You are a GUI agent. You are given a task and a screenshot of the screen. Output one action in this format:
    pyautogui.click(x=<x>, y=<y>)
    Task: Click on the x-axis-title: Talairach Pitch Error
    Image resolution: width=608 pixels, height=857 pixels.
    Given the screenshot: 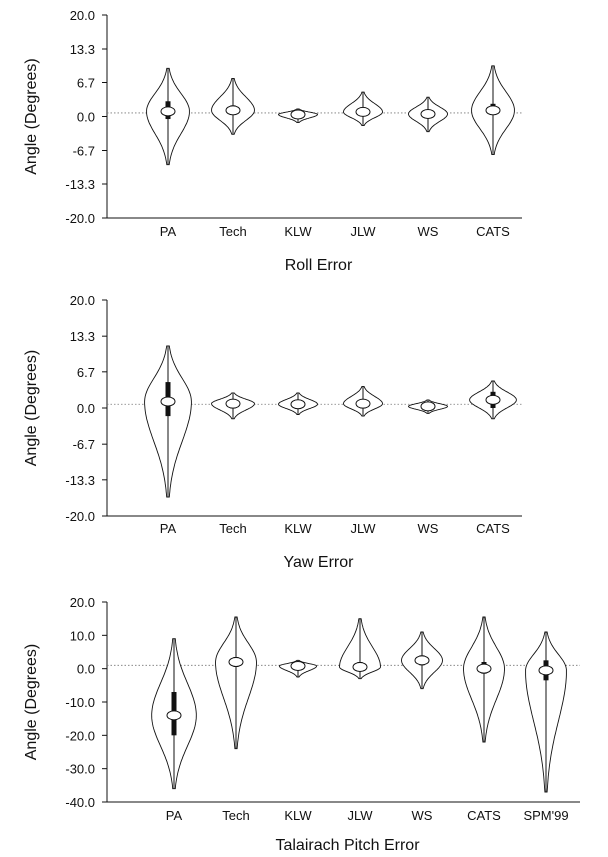 What is the action you would take?
    pyautogui.click(x=347, y=845)
    